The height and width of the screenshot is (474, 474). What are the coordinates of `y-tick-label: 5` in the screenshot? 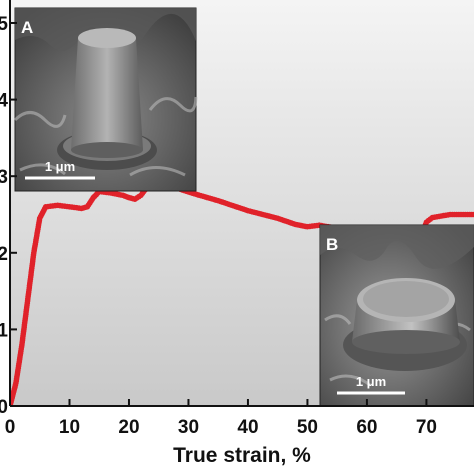 It's located at (4, 24).